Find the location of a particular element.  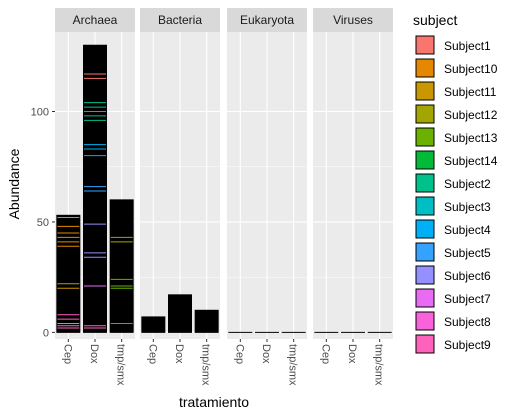

bar-eukaryota-tmp-smx-fill is located at coordinates (293, 332).